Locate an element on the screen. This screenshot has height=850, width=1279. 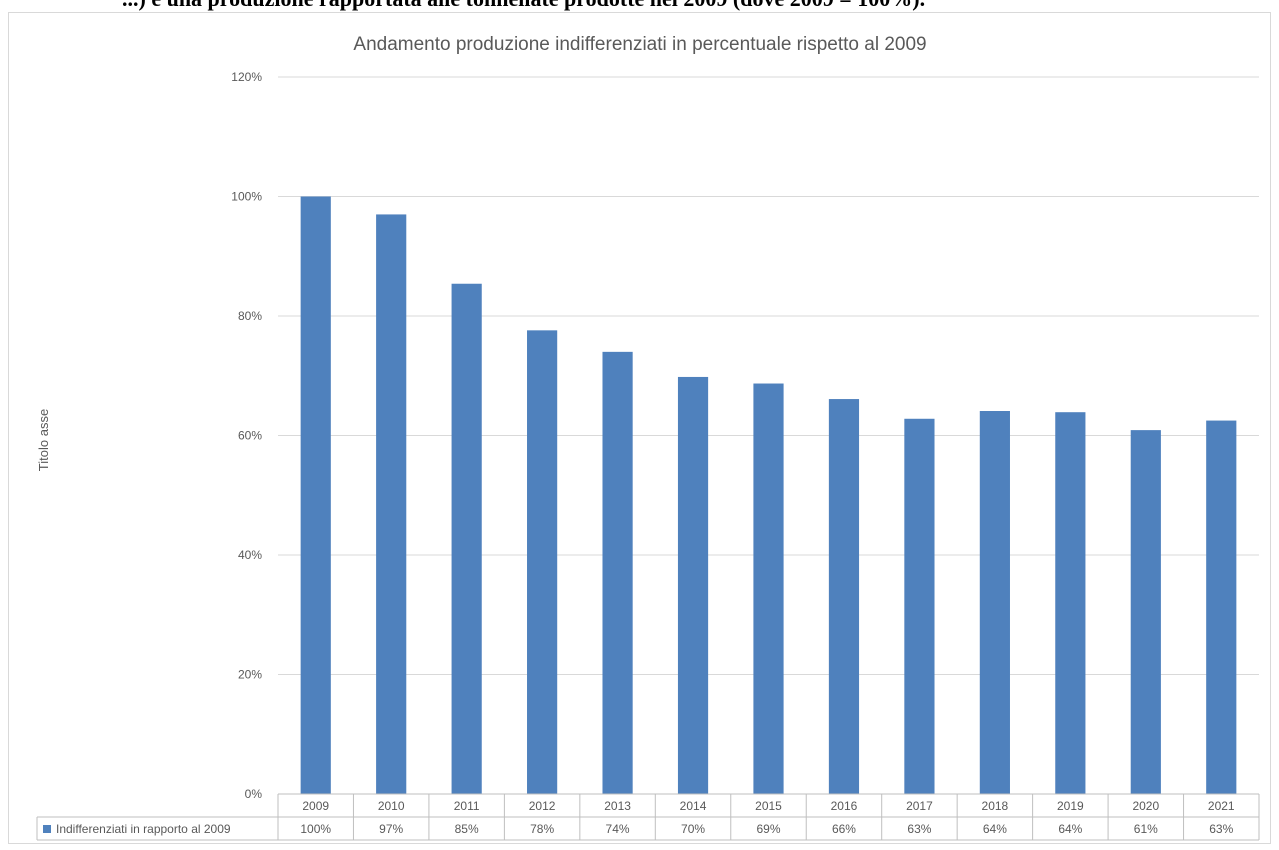
data-label: 74% is located at coordinates (618, 829).